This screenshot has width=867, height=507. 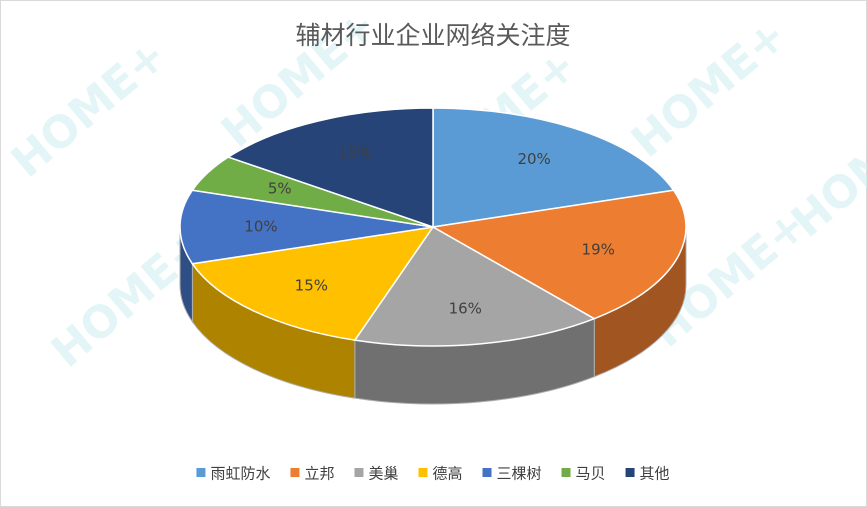 What do you see at coordinates (598, 250) in the screenshot?
I see `data-label: 19%` at bounding box center [598, 250].